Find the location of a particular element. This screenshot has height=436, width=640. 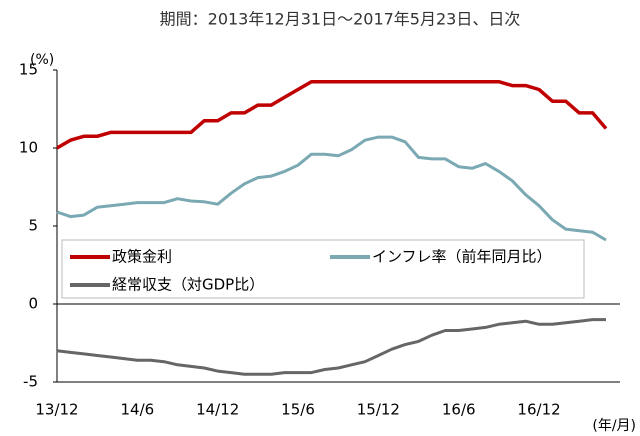

x-tick-label: 16/6 is located at coordinates (459, 410).